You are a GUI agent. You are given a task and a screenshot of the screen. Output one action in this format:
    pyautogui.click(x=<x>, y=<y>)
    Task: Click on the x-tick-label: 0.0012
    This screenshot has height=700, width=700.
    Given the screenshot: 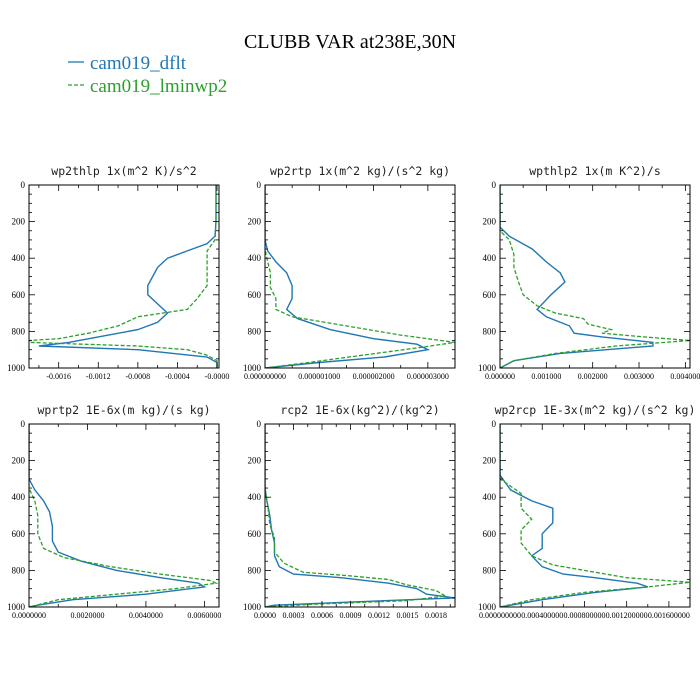 What is the action you would take?
    pyautogui.click(x=379, y=615)
    